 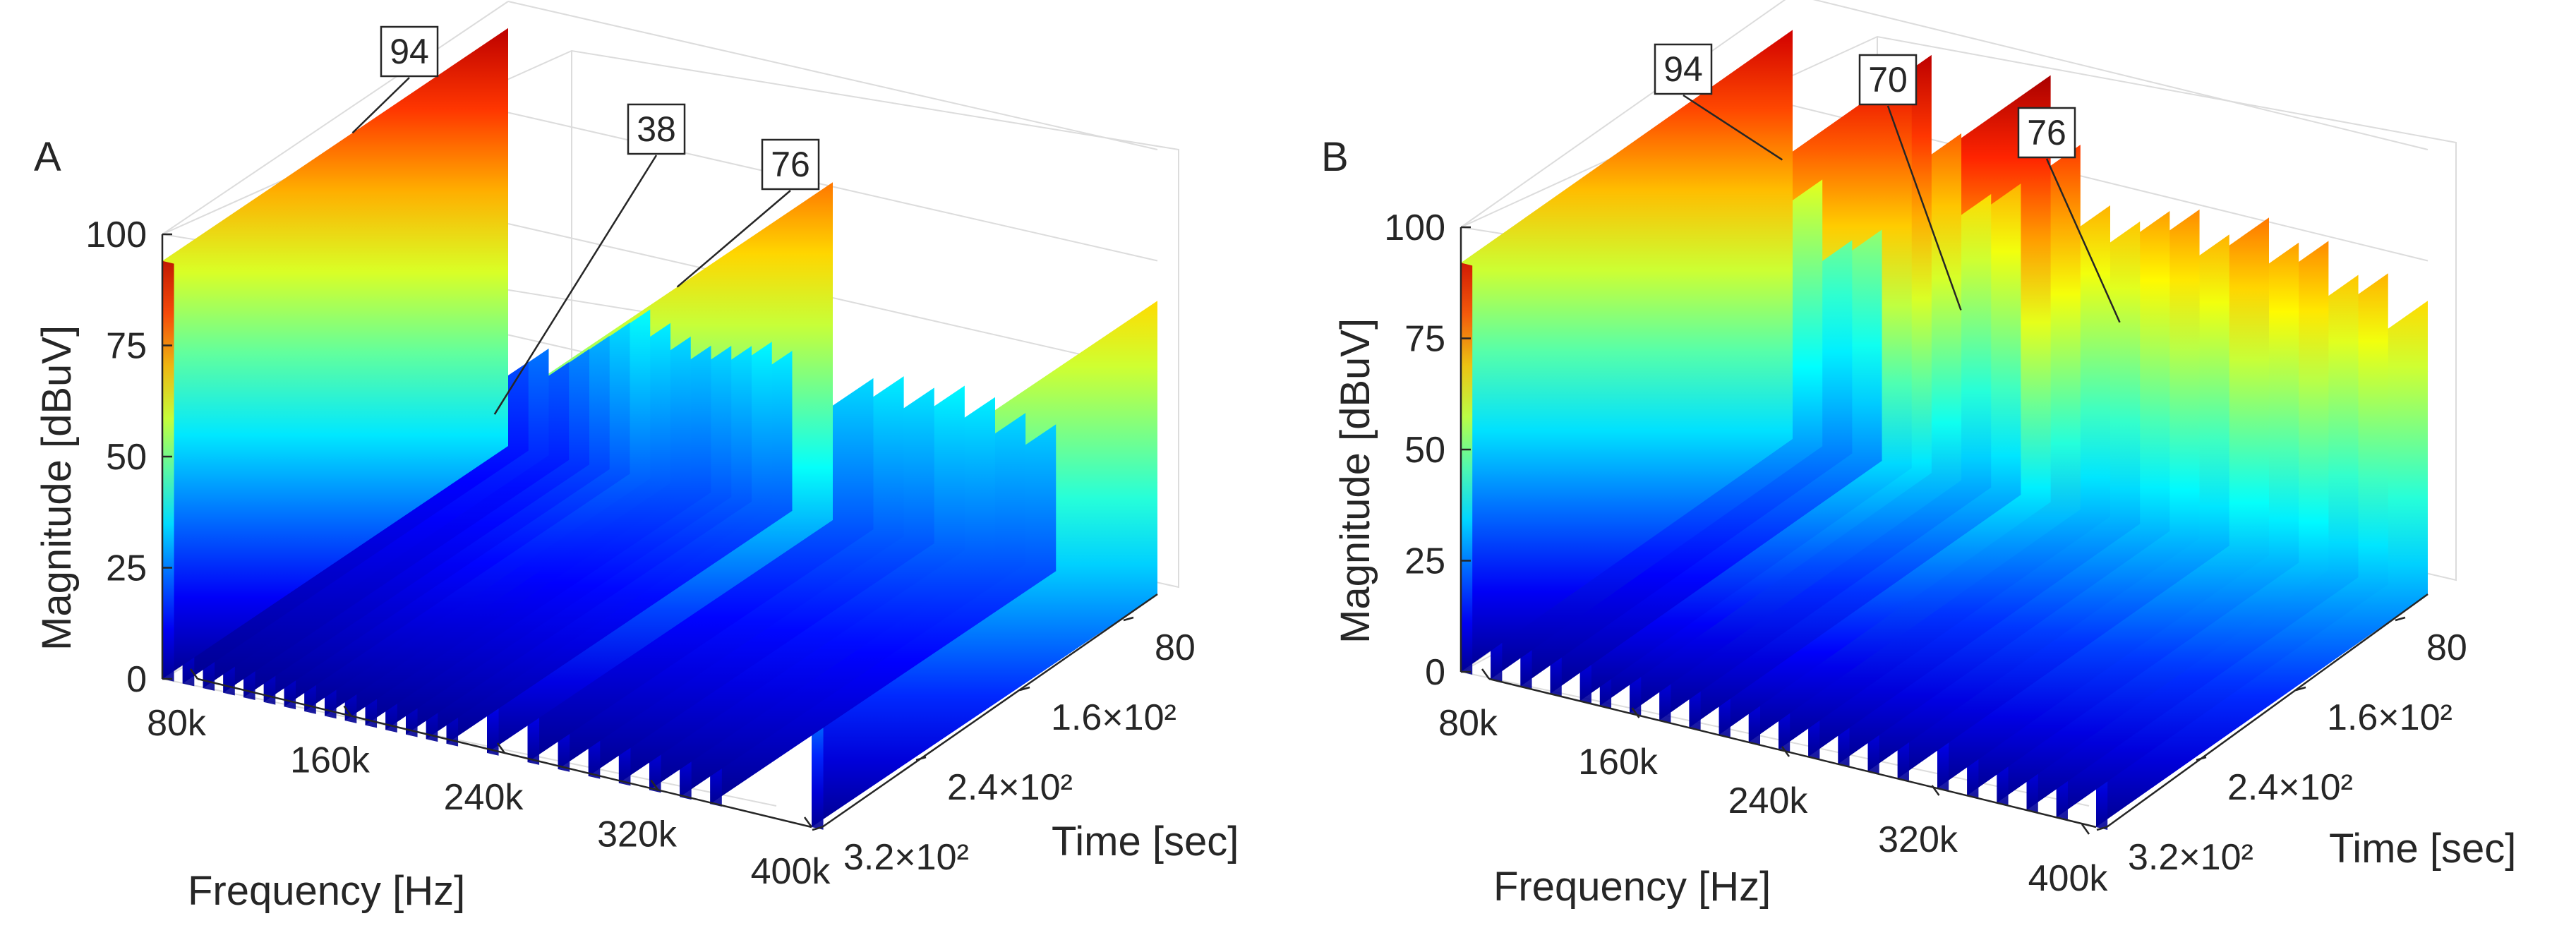 What do you see at coordinates (1792, 752) in the screenshot?
I see `panel-b-x-axis` at bounding box center [1792, 752].